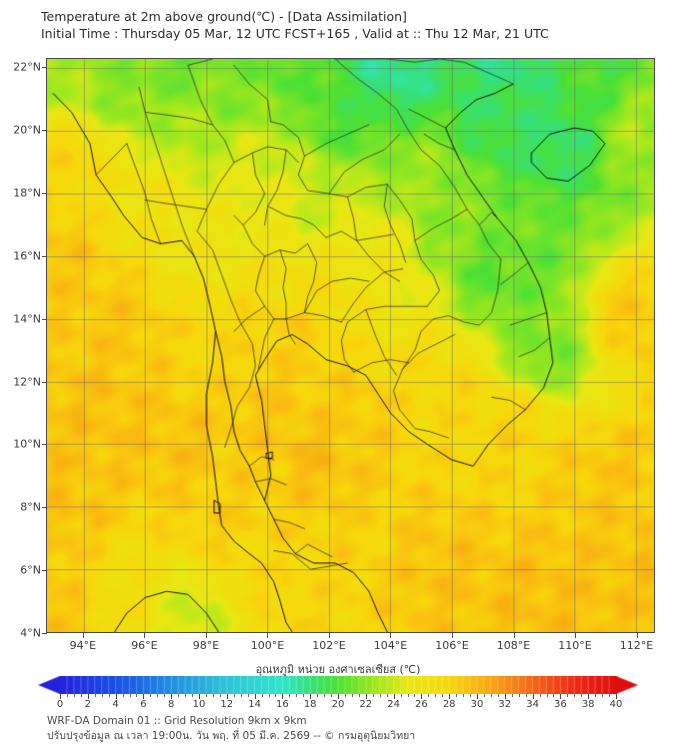 This screenshot has width=676, height=756. Describe the element at coordinates (199, 704) in the screenshot. I see `colorbar-tick-label: 10` at that location.